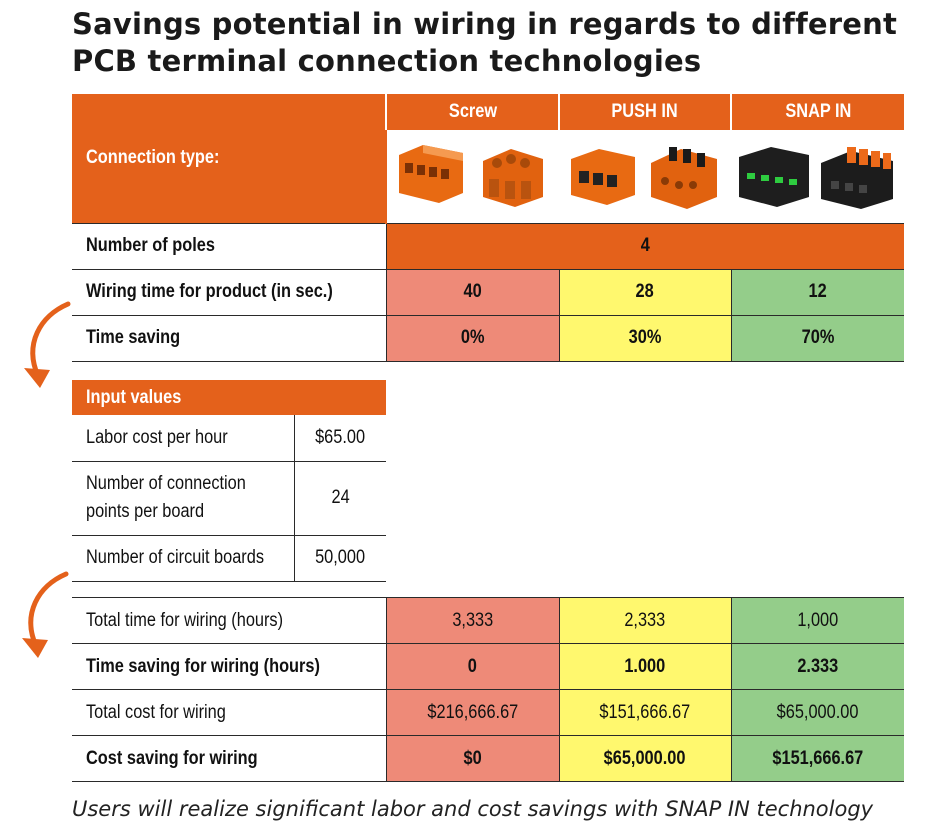  Describe the element at coordinates (387, 61) in the screenshot. I see `title-line-2: PCB terminal connection technologies` at that location.